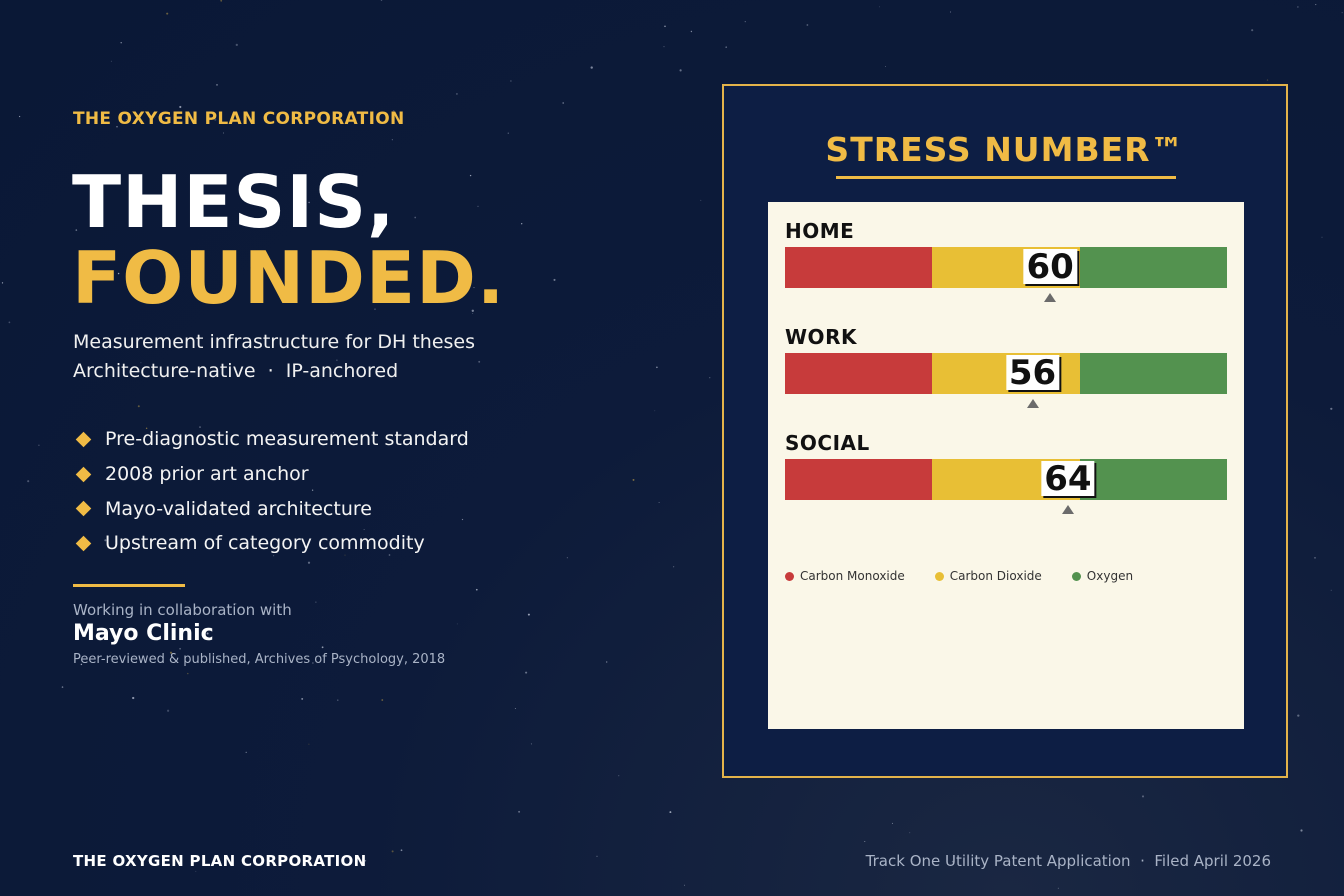 Image resolution: width=1344 pixels, height=896 pixels. I want to click on headline: THESIS, FOUNDED., so click(288, 240).